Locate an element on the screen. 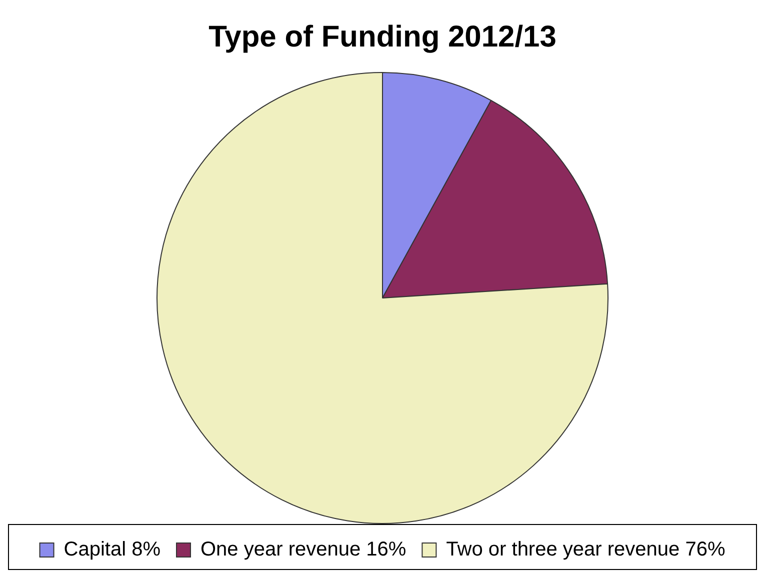  chart-title: Type of Funding 2012/13 is located at coordinates (382, 37).